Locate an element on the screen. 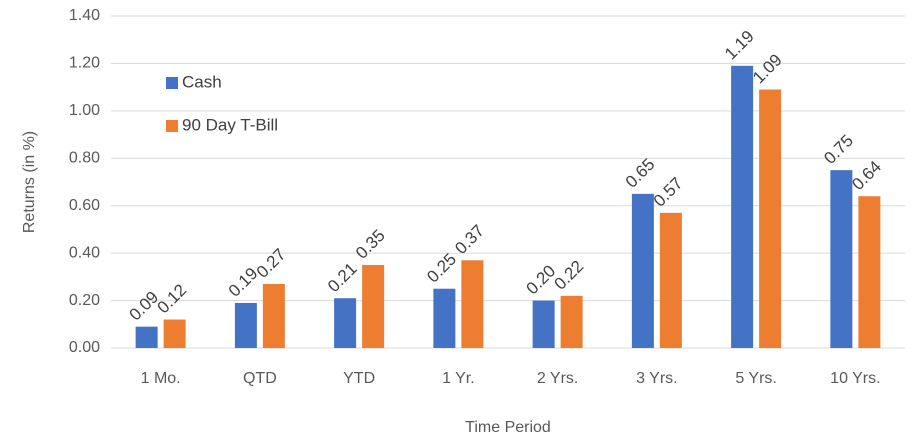 The image size is (919, 441). data-label: 0.65 is located at coordinates (640, 173).